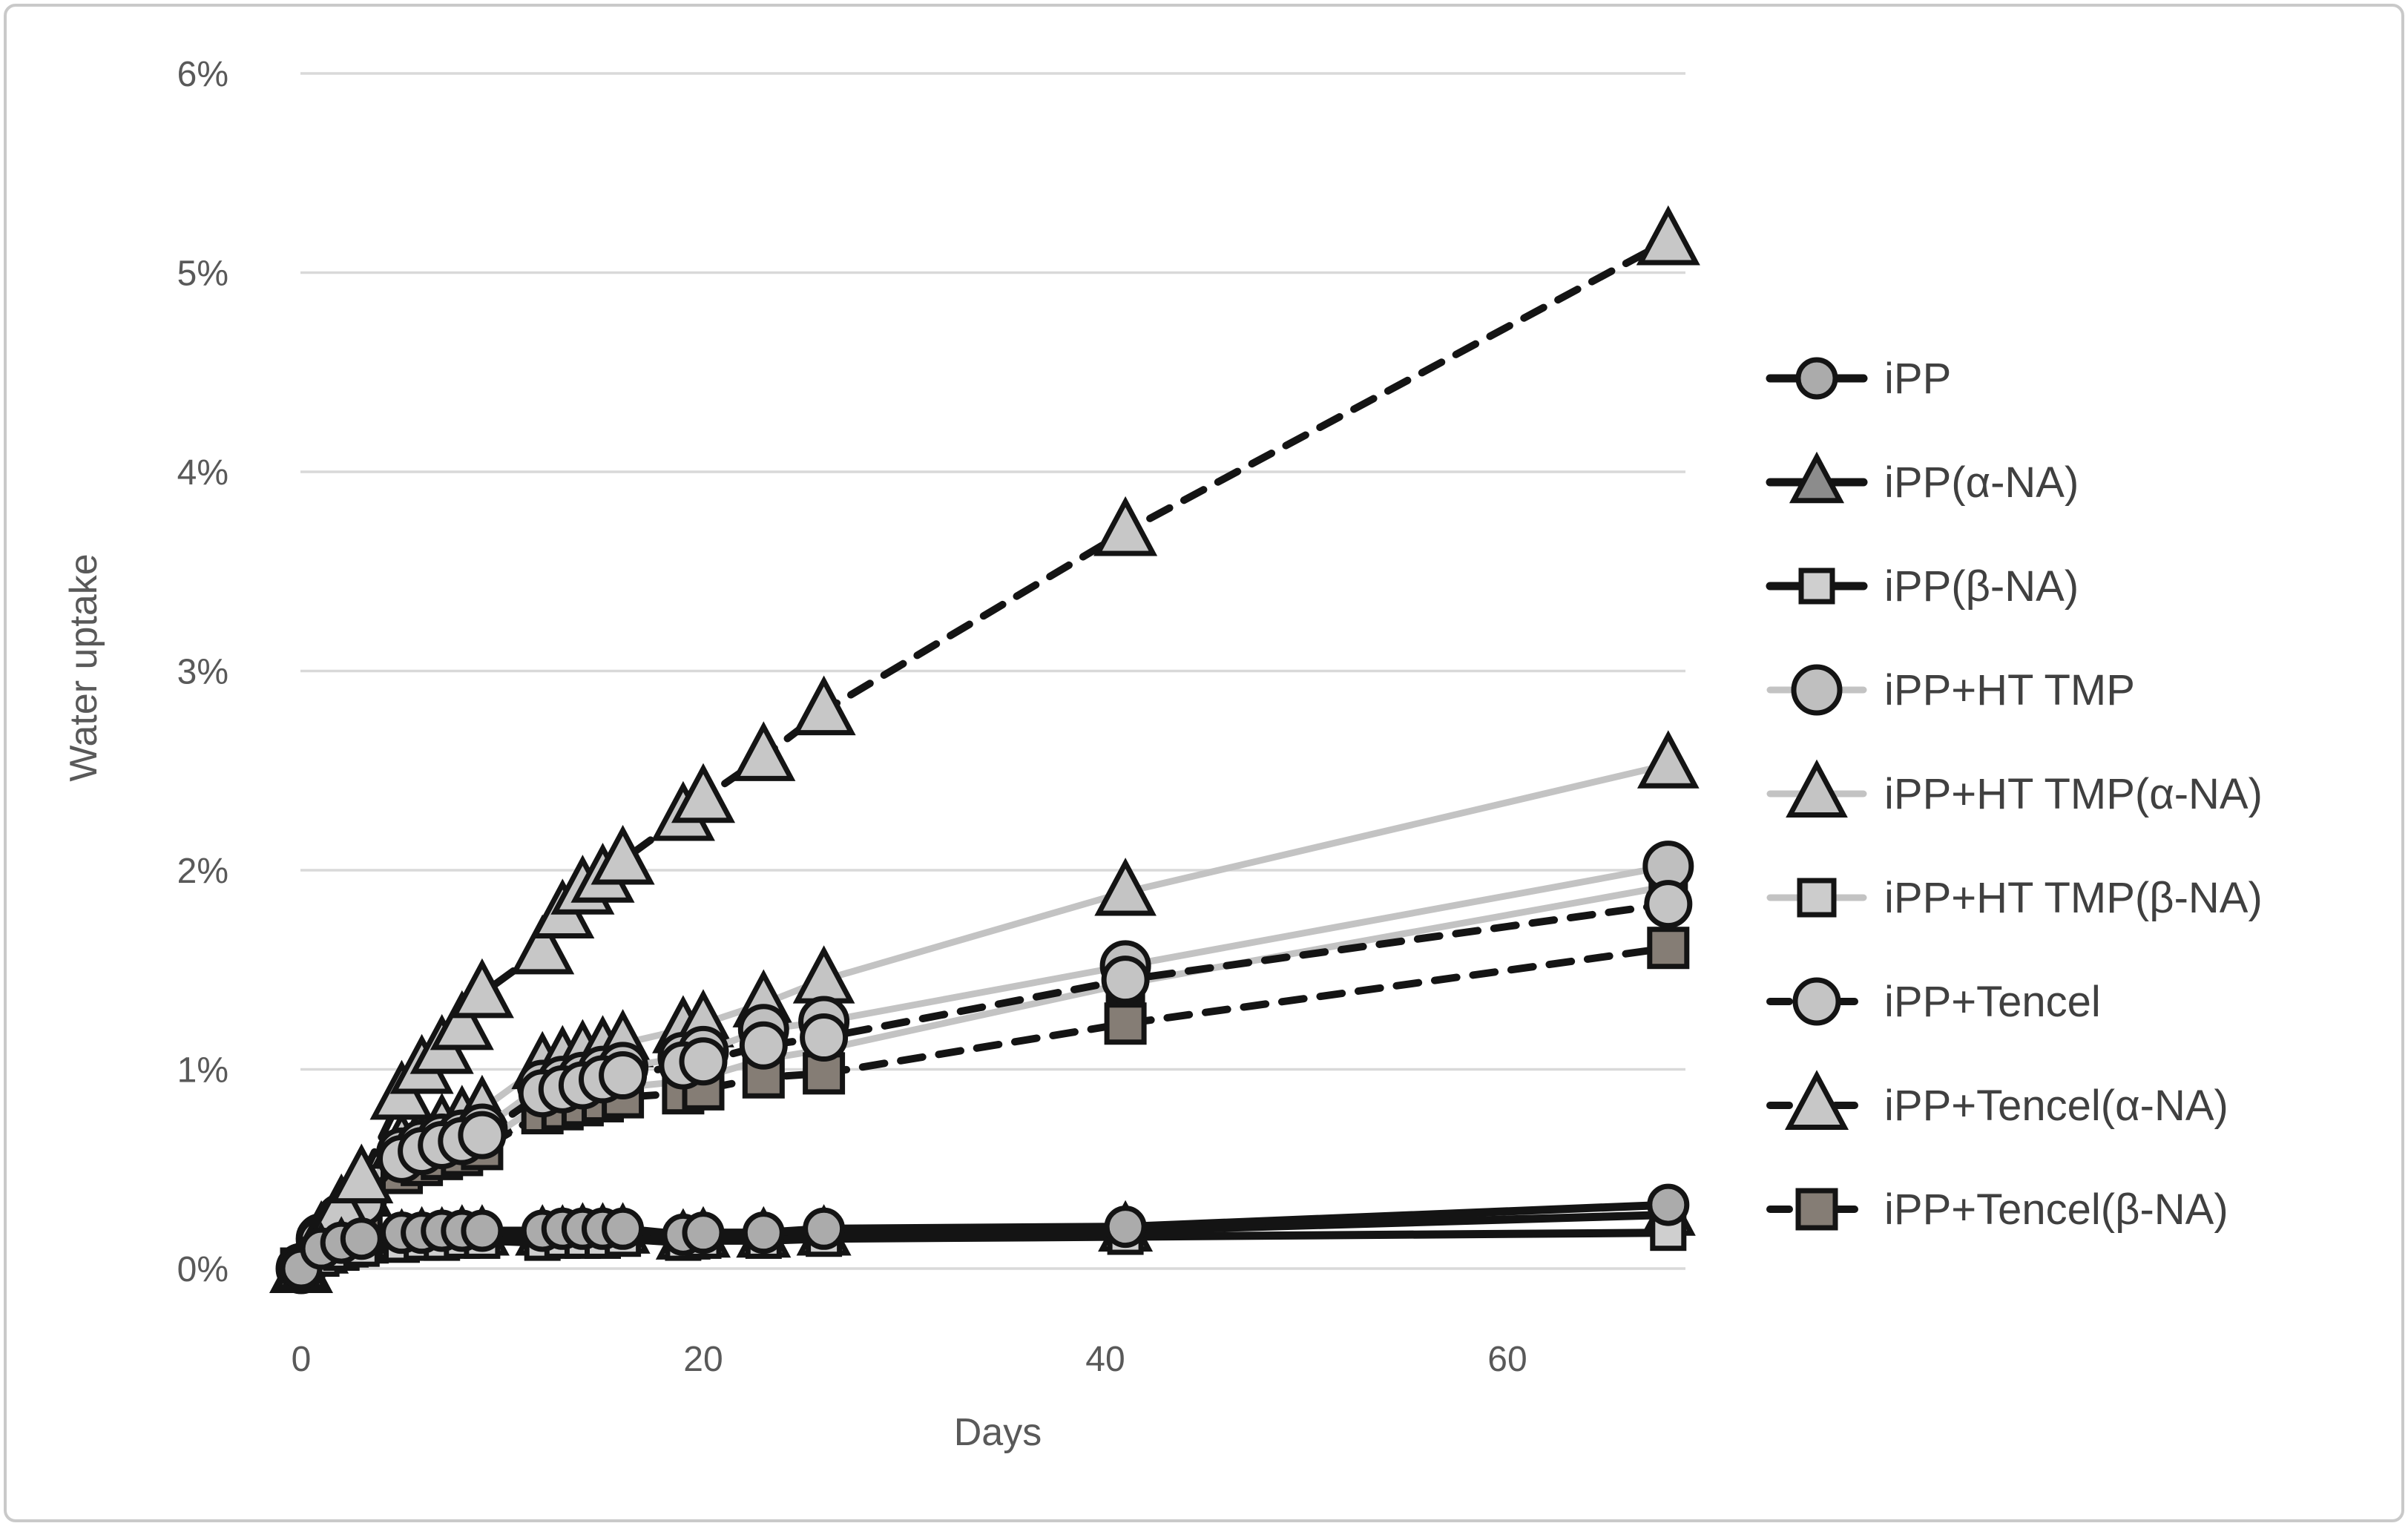  What do you see at coordinates (1816, 1001) in the screenshot?
I see `legend-iPP+Tencel-marker` at bounding box center [1816, 1001].